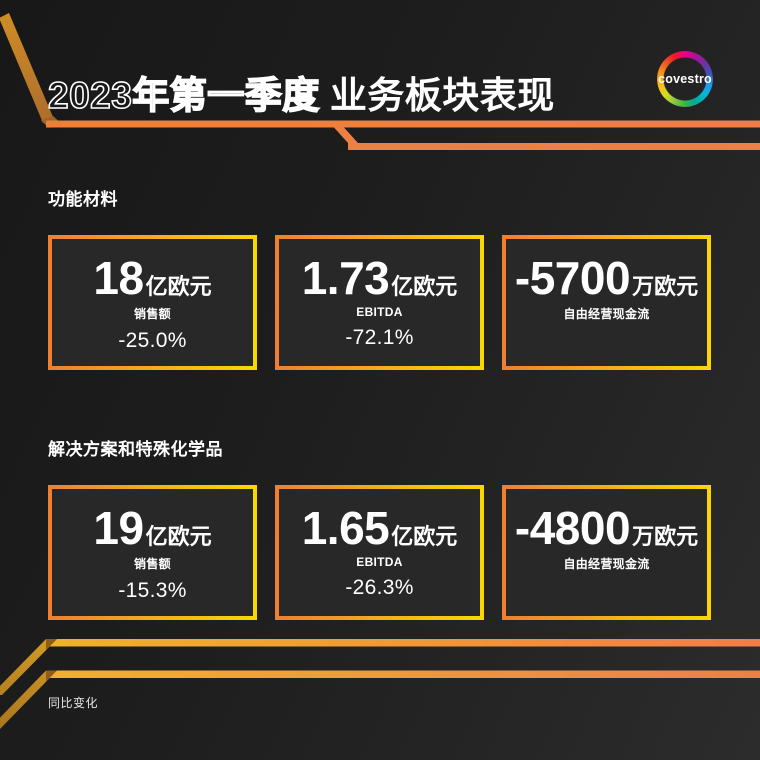  What do you see at coordinates (345, 528) in the screenshot?
I see `kpi-value: 1.65` at bounding box center [345, 528].